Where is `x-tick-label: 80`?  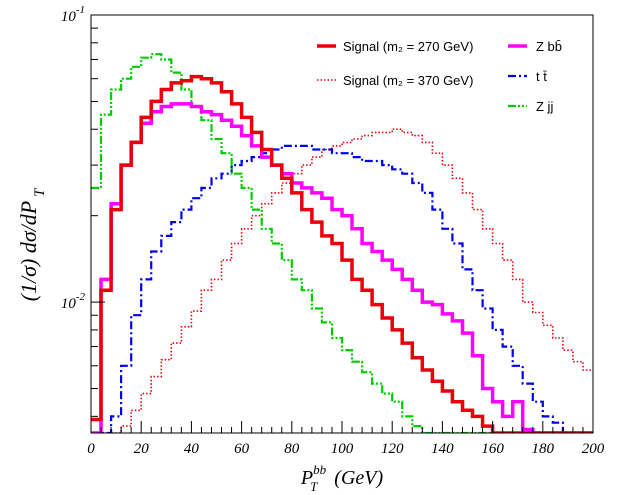
x-tick-label: 80 is located at coordinates (292, 449).